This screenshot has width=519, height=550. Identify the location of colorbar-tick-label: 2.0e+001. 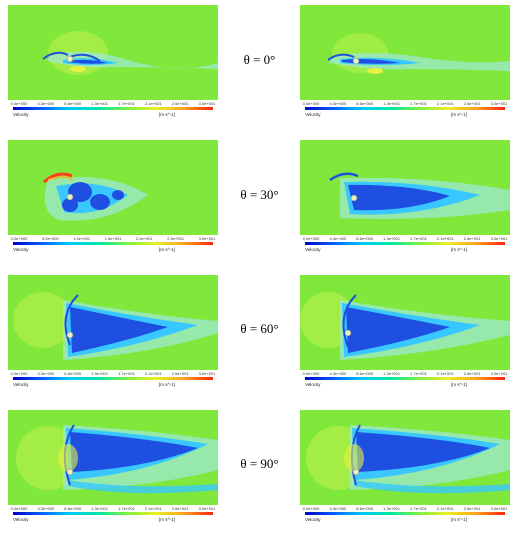
(144, 238).